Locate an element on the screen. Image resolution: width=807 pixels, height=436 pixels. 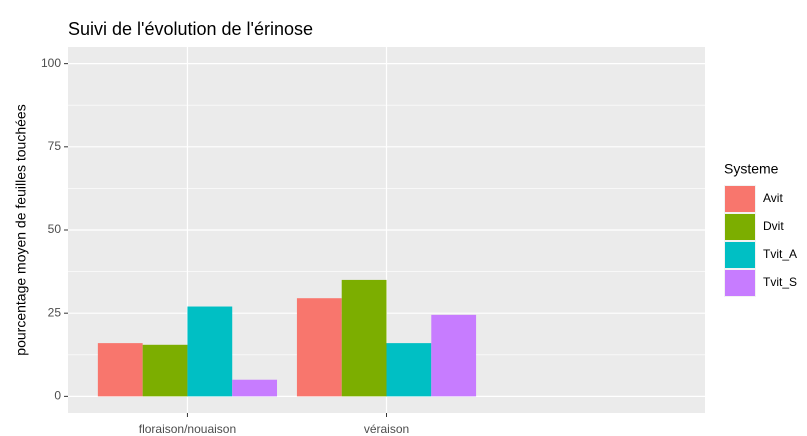
legend-label: Tvit_A is located at coordinates (780, 254).